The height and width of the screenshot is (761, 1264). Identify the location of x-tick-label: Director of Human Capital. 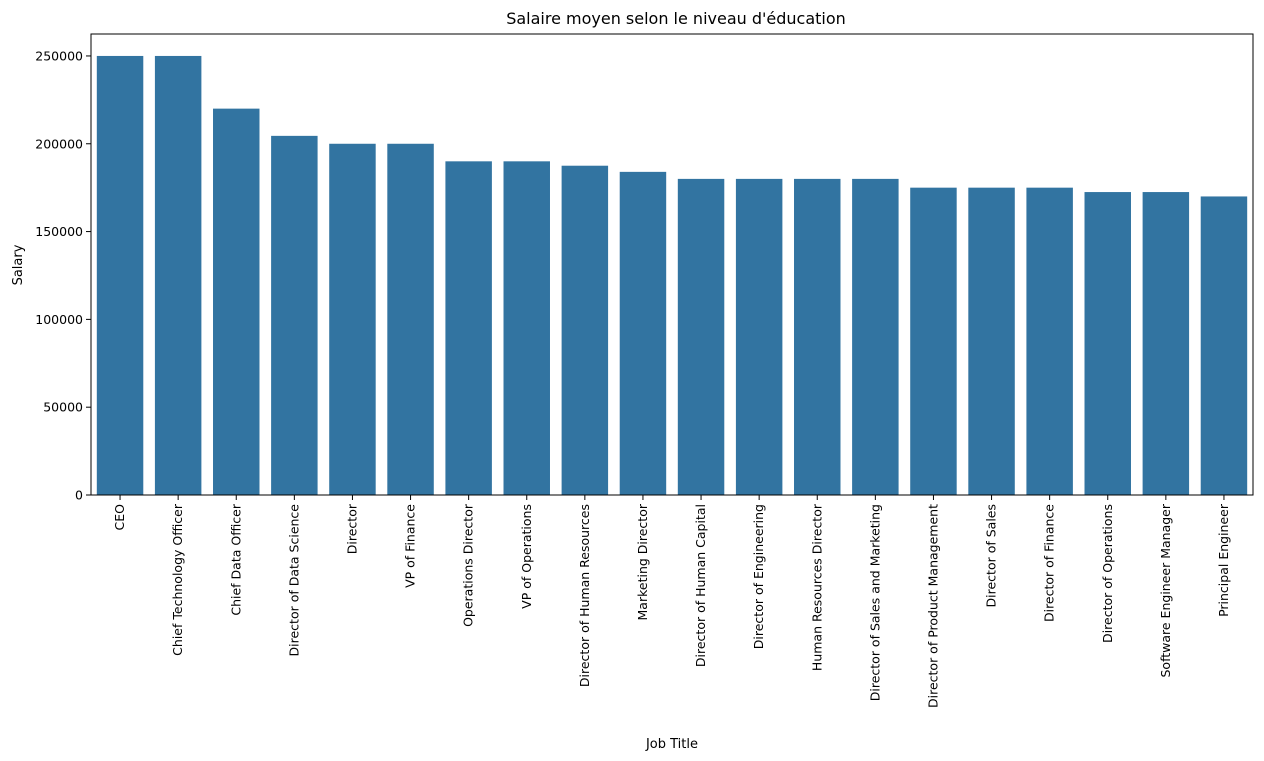
(700, 585).